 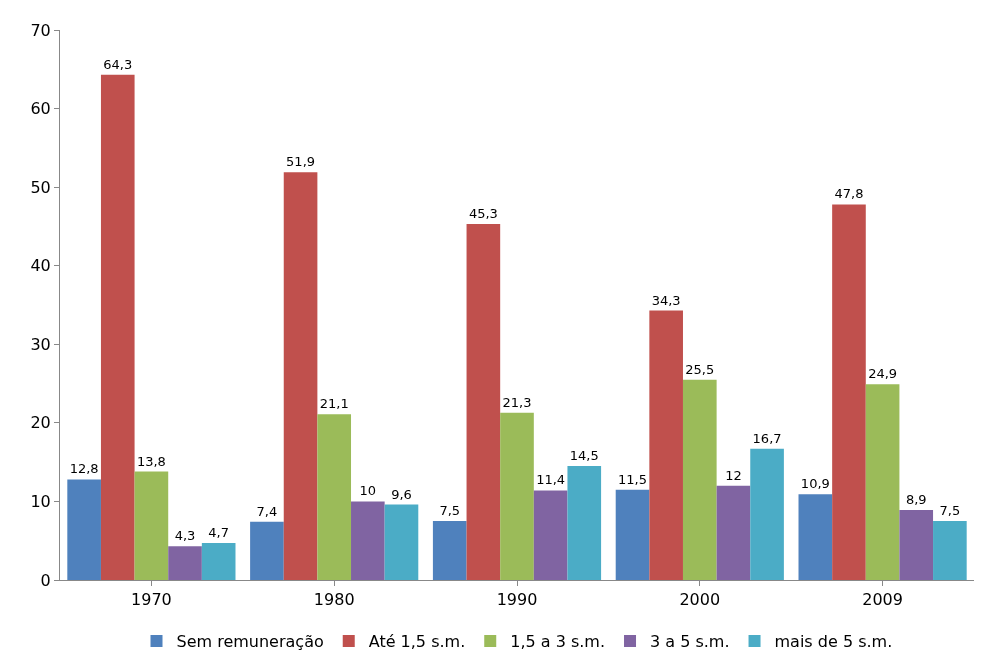 What do you see at coordinates (40, 344) in the screenshot?
I see `y-tick-label: 30` at bounding box center [40, 344].